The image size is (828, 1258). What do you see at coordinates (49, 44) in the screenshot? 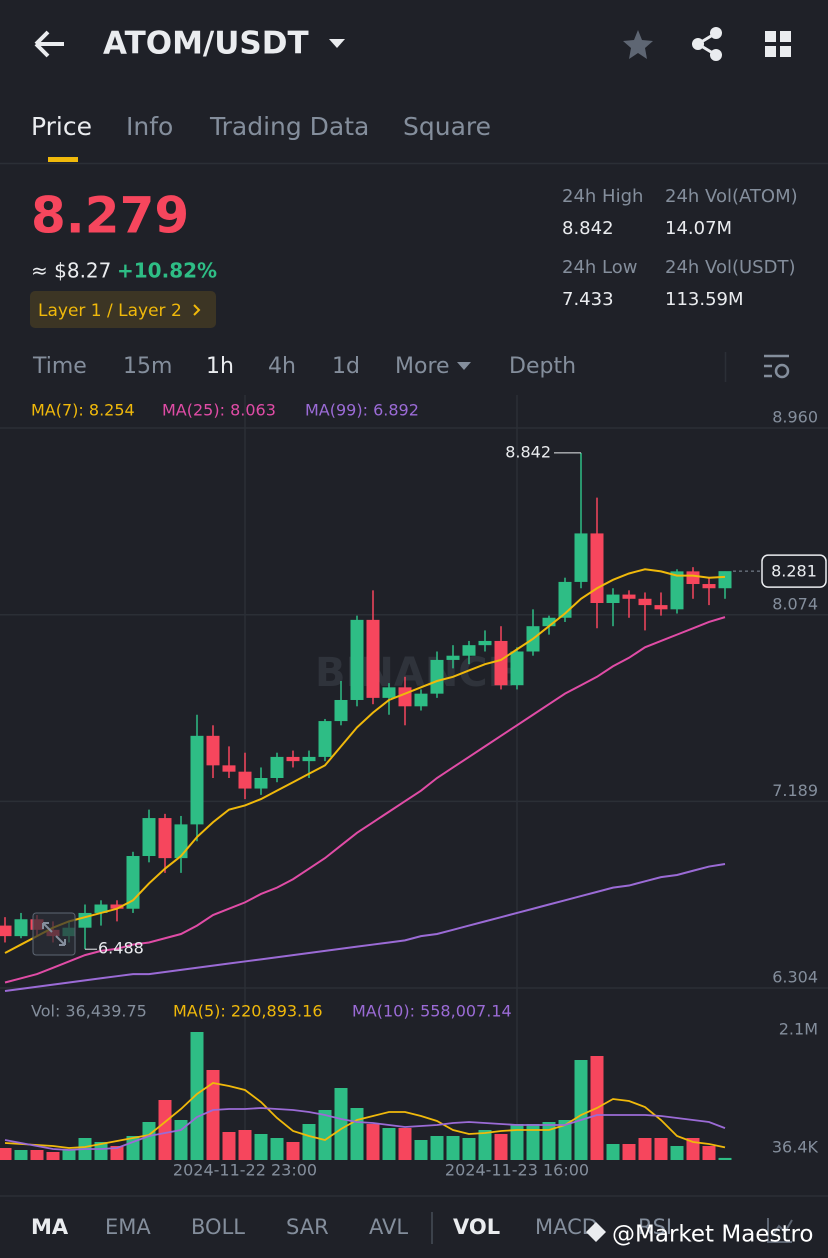
I see `back-button` at bounding box center [49, 44].